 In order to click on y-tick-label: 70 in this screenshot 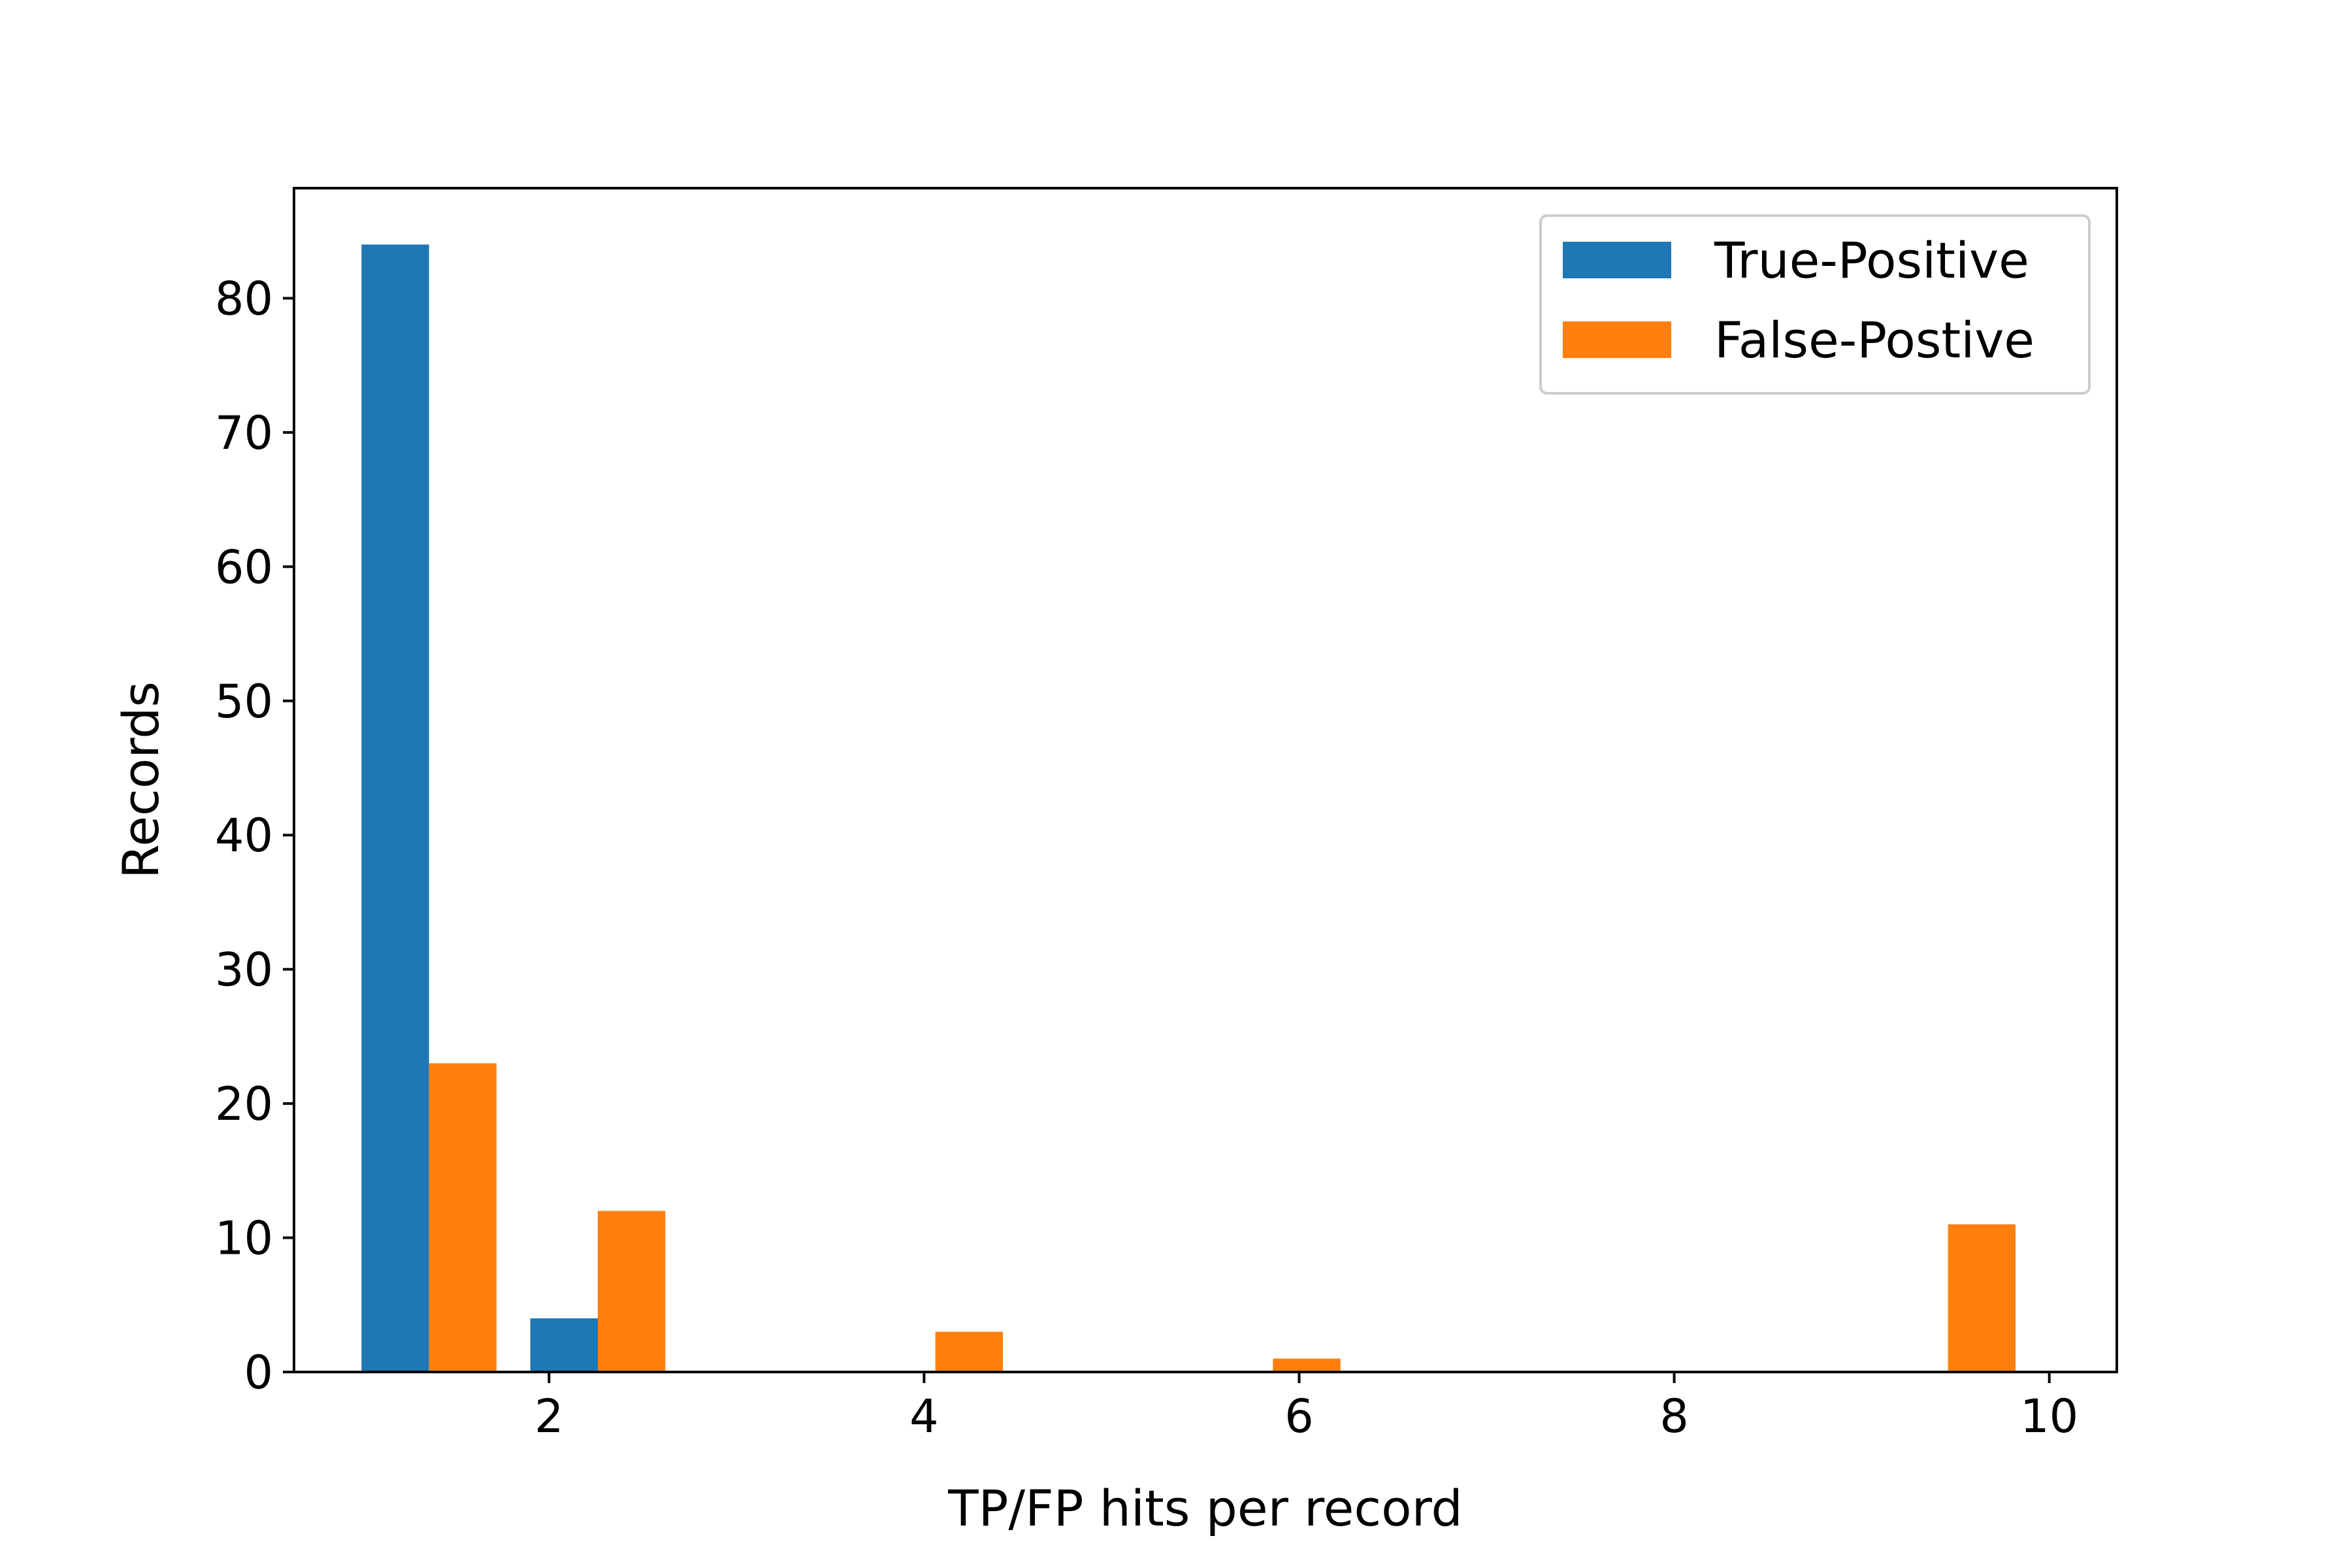, I will do `click(244, 433)`.